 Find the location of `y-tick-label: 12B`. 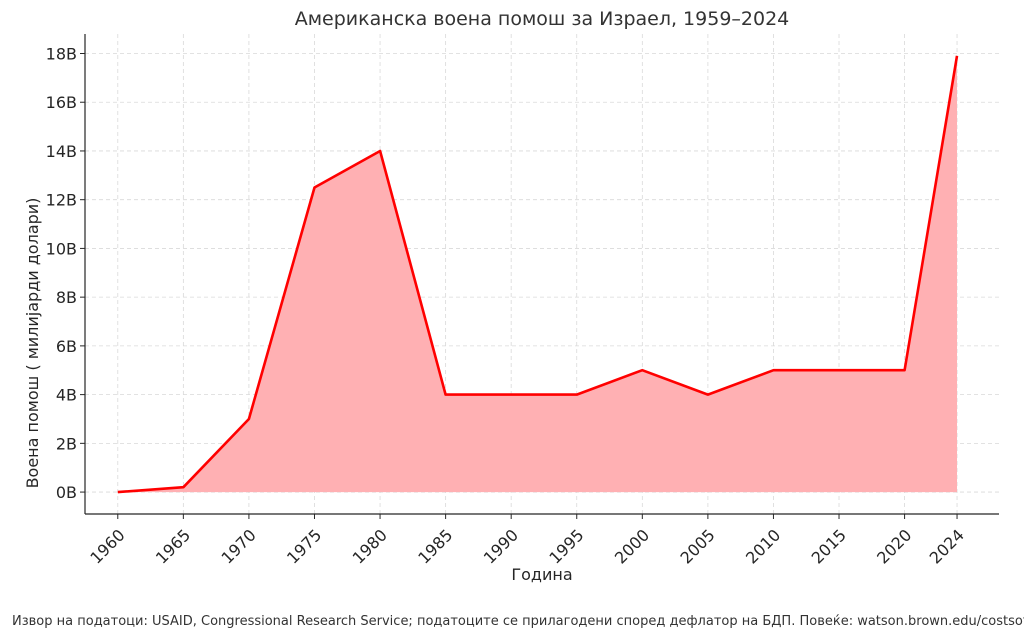

y-tick-label: 12B is located at coordinates (61, 200).